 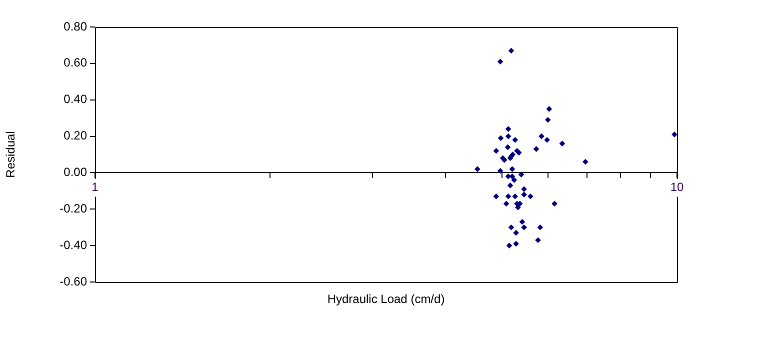 What do you see at coordinates (677, 187) in the screenshot?
I see `x-tick-label: 10` at bounding box center [677, 187].